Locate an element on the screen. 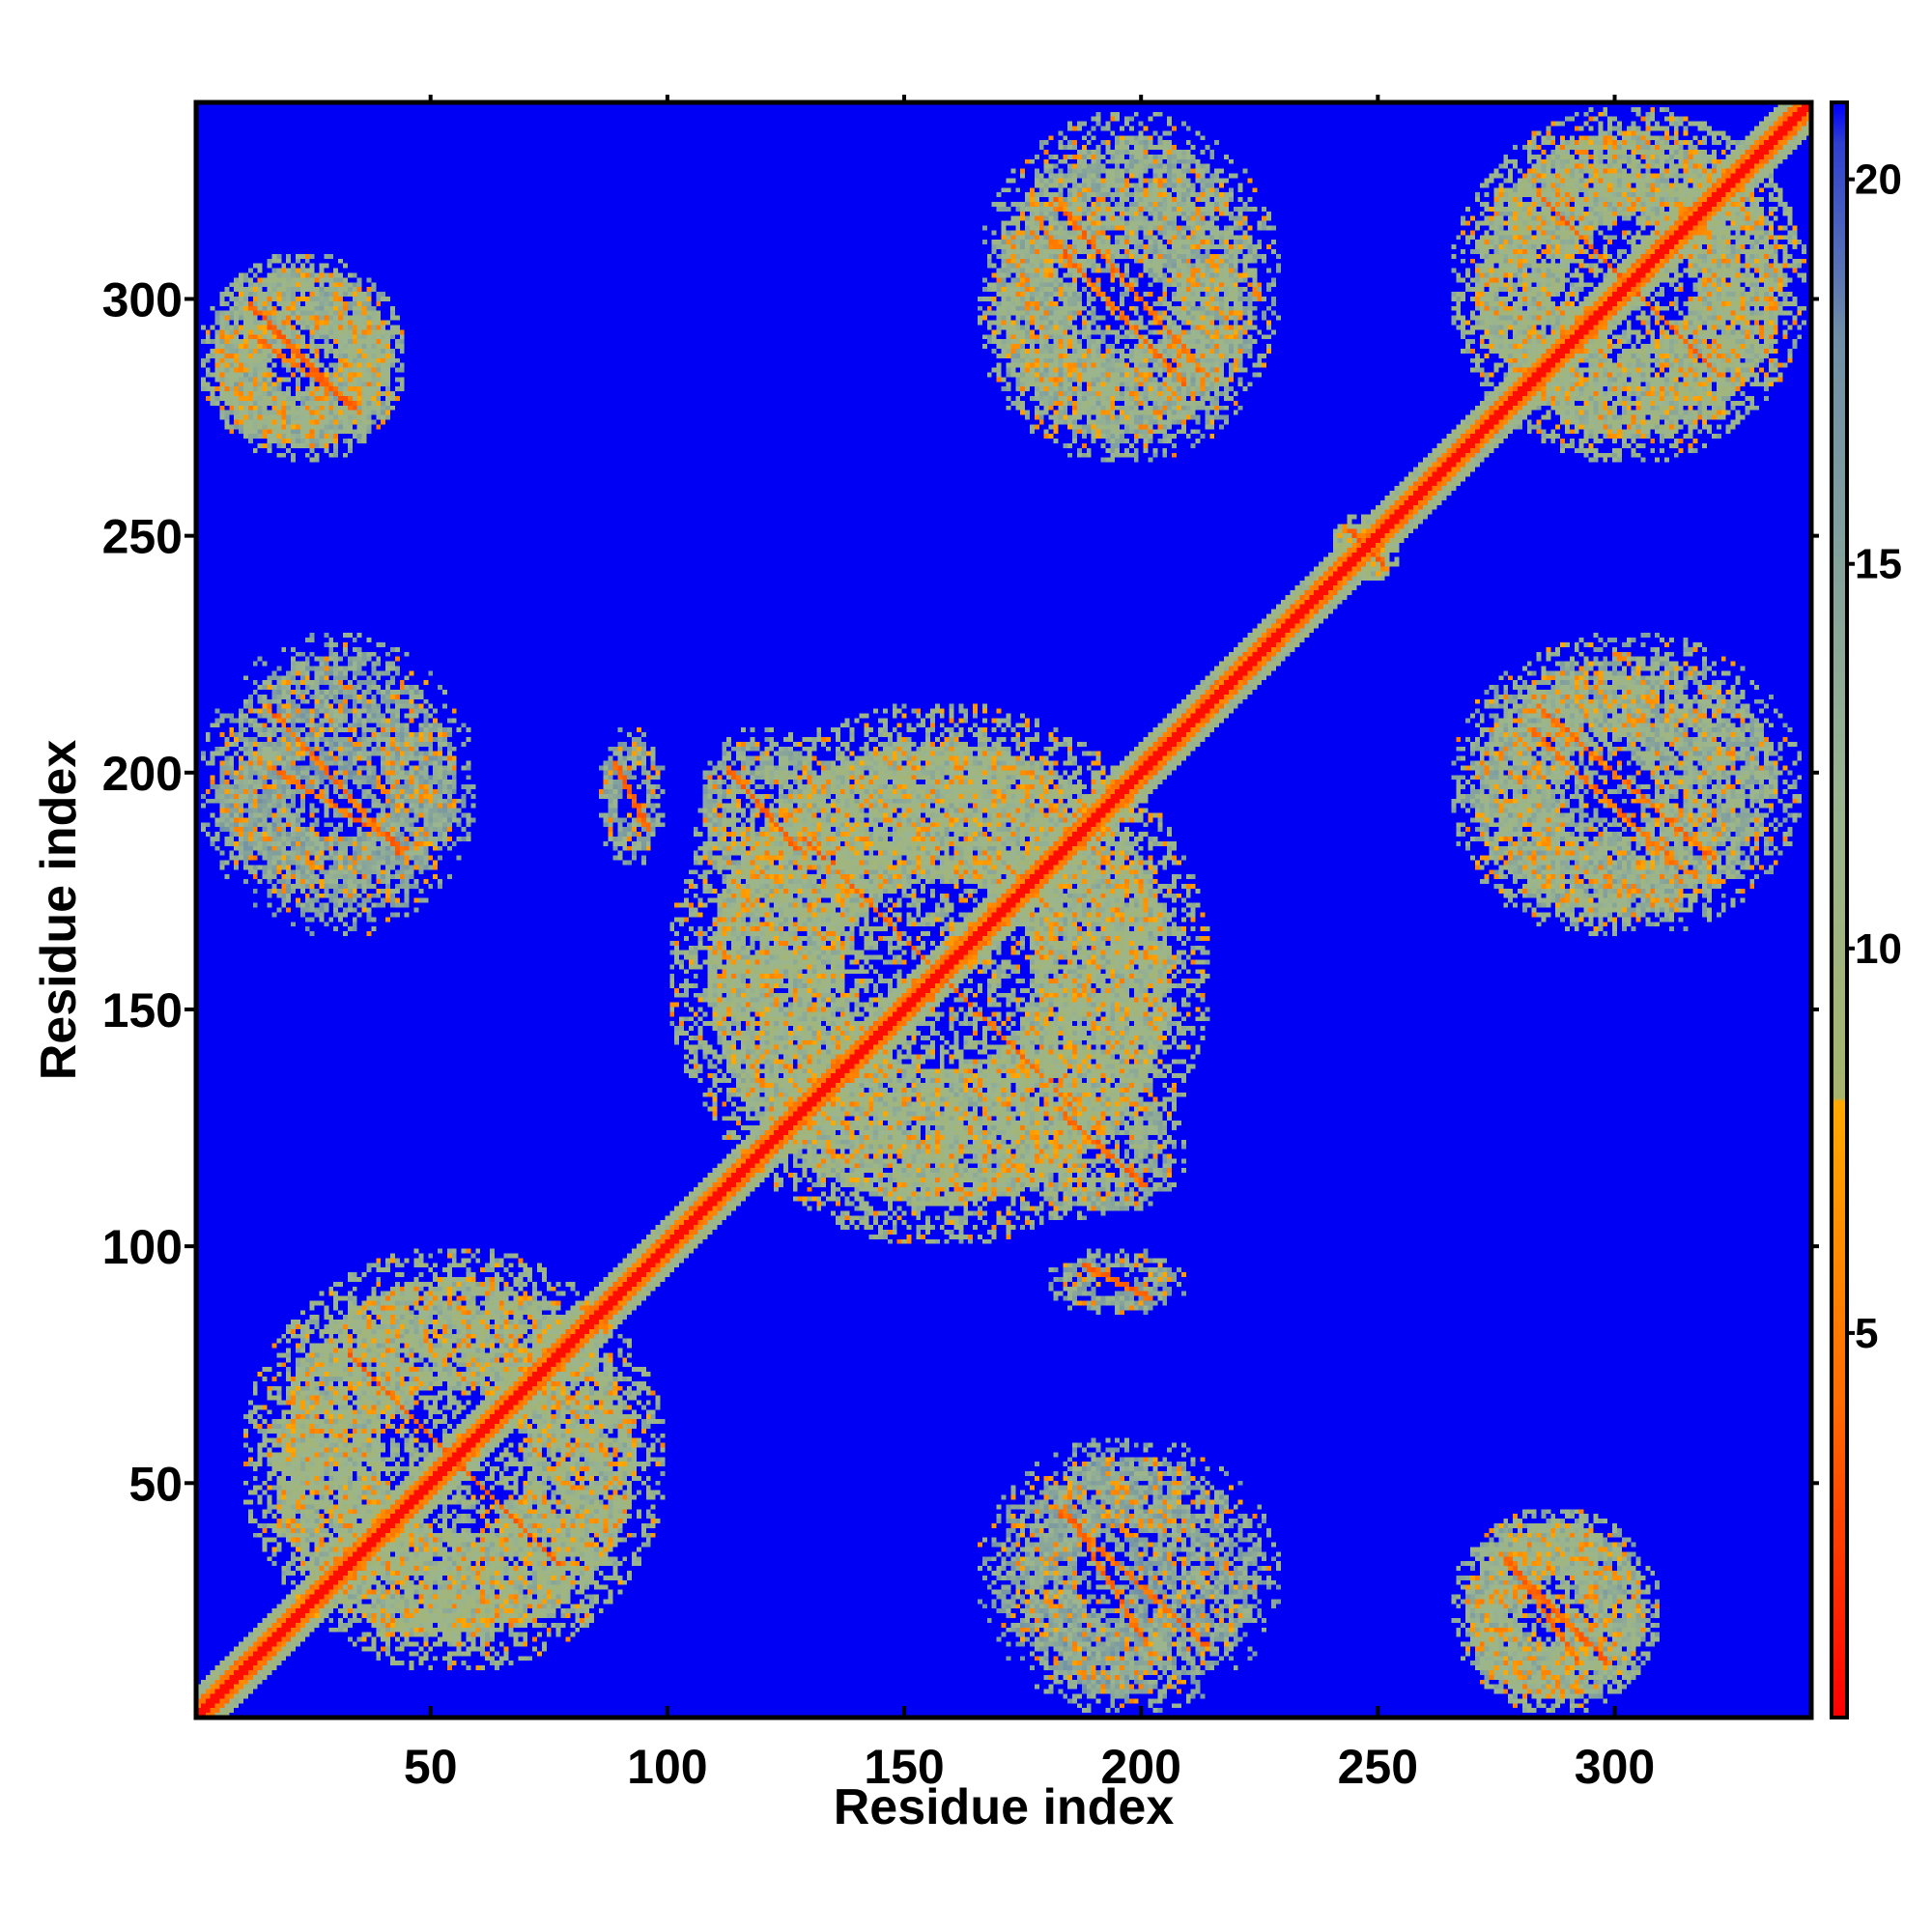 This screenshot has width=1932, height=1932. y-tick-label: 100 is located at coordinates (142, 1247).